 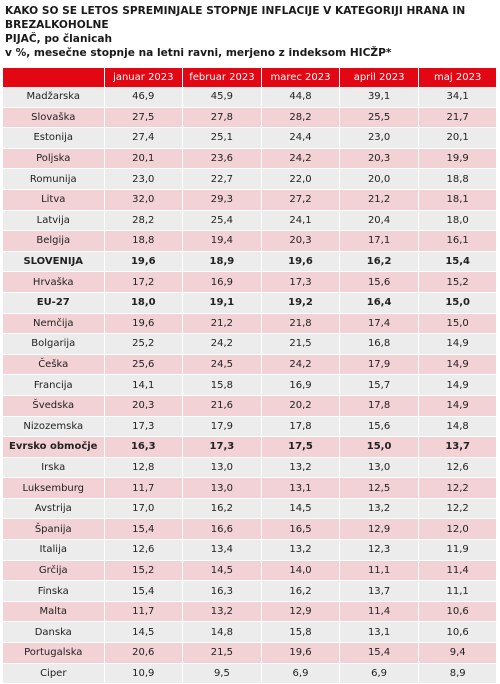 What do you see at coordinates (250, 324) in the screenshot?
I see `table-row: Nemčija 19,6 21,2 21,8 17,4 15,0` at bounding box center [250, 324].